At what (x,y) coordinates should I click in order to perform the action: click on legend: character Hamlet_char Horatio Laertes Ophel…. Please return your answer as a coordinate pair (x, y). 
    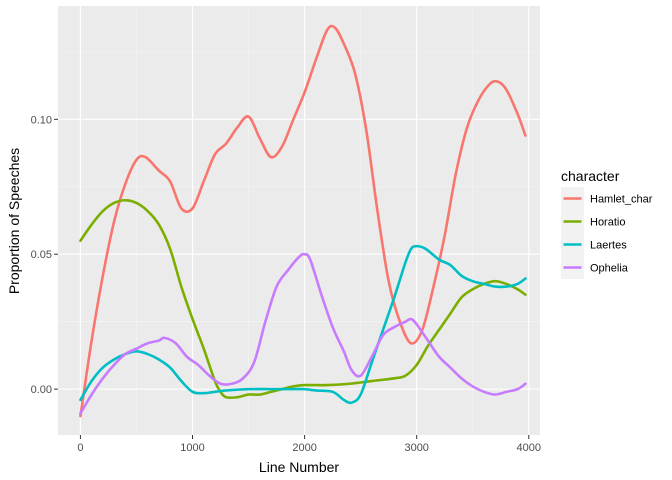
    Looking at the image, I should click on (607, 223).